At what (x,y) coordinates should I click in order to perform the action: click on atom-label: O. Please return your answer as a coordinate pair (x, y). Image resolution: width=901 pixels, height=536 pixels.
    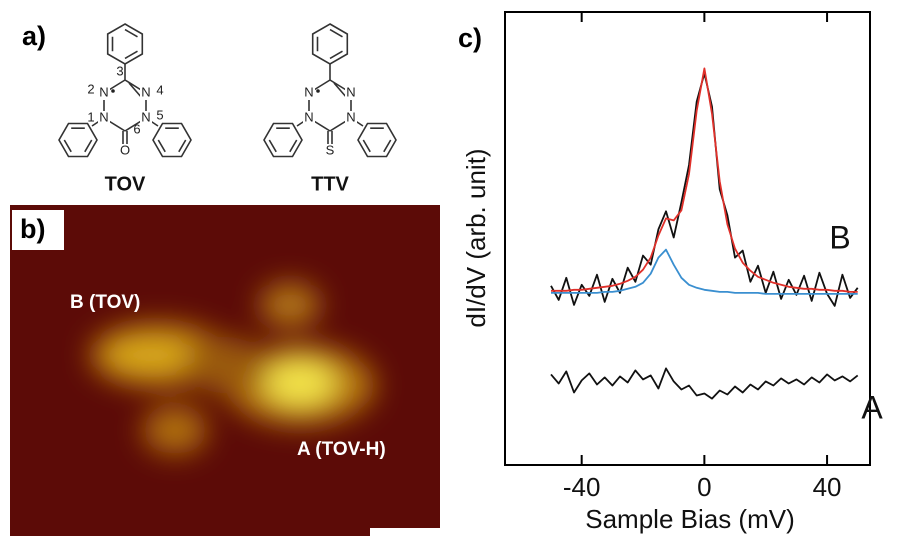
    Looking at the image, I should click on (125, 149).